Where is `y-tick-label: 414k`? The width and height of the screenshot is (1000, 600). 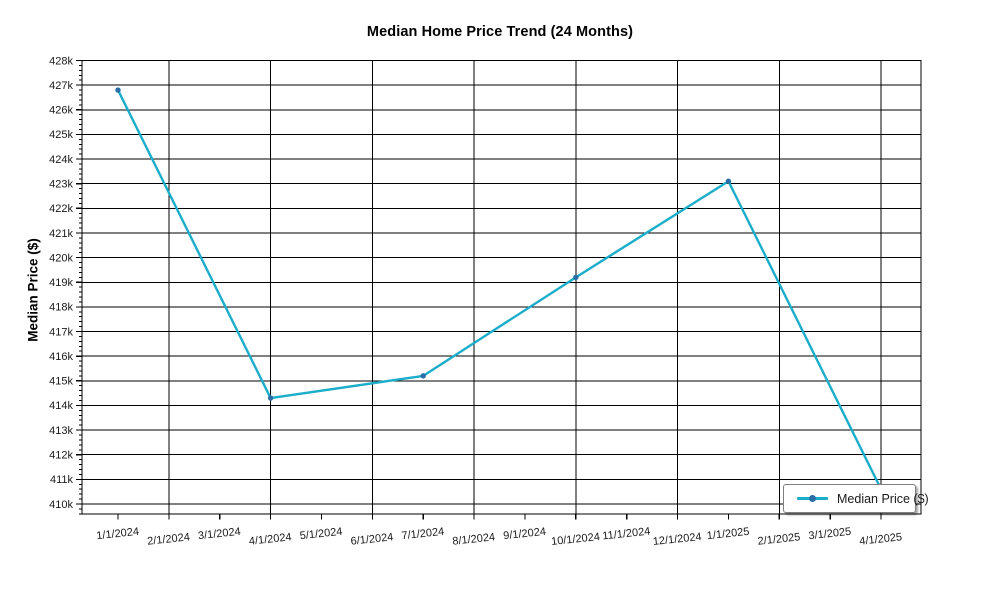 y-tick-label: 414k is located at coordinates (61, 406).